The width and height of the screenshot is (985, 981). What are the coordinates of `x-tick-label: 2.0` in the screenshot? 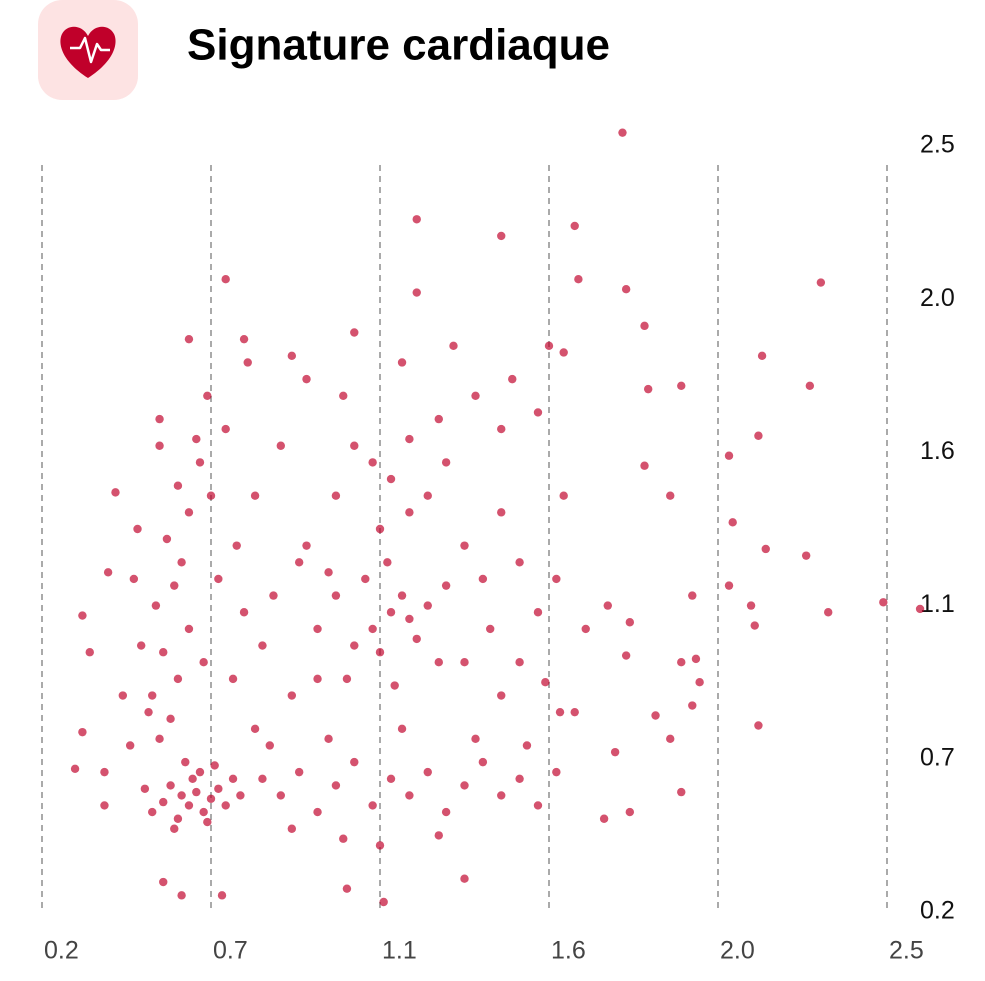 It's located at (737, 951).